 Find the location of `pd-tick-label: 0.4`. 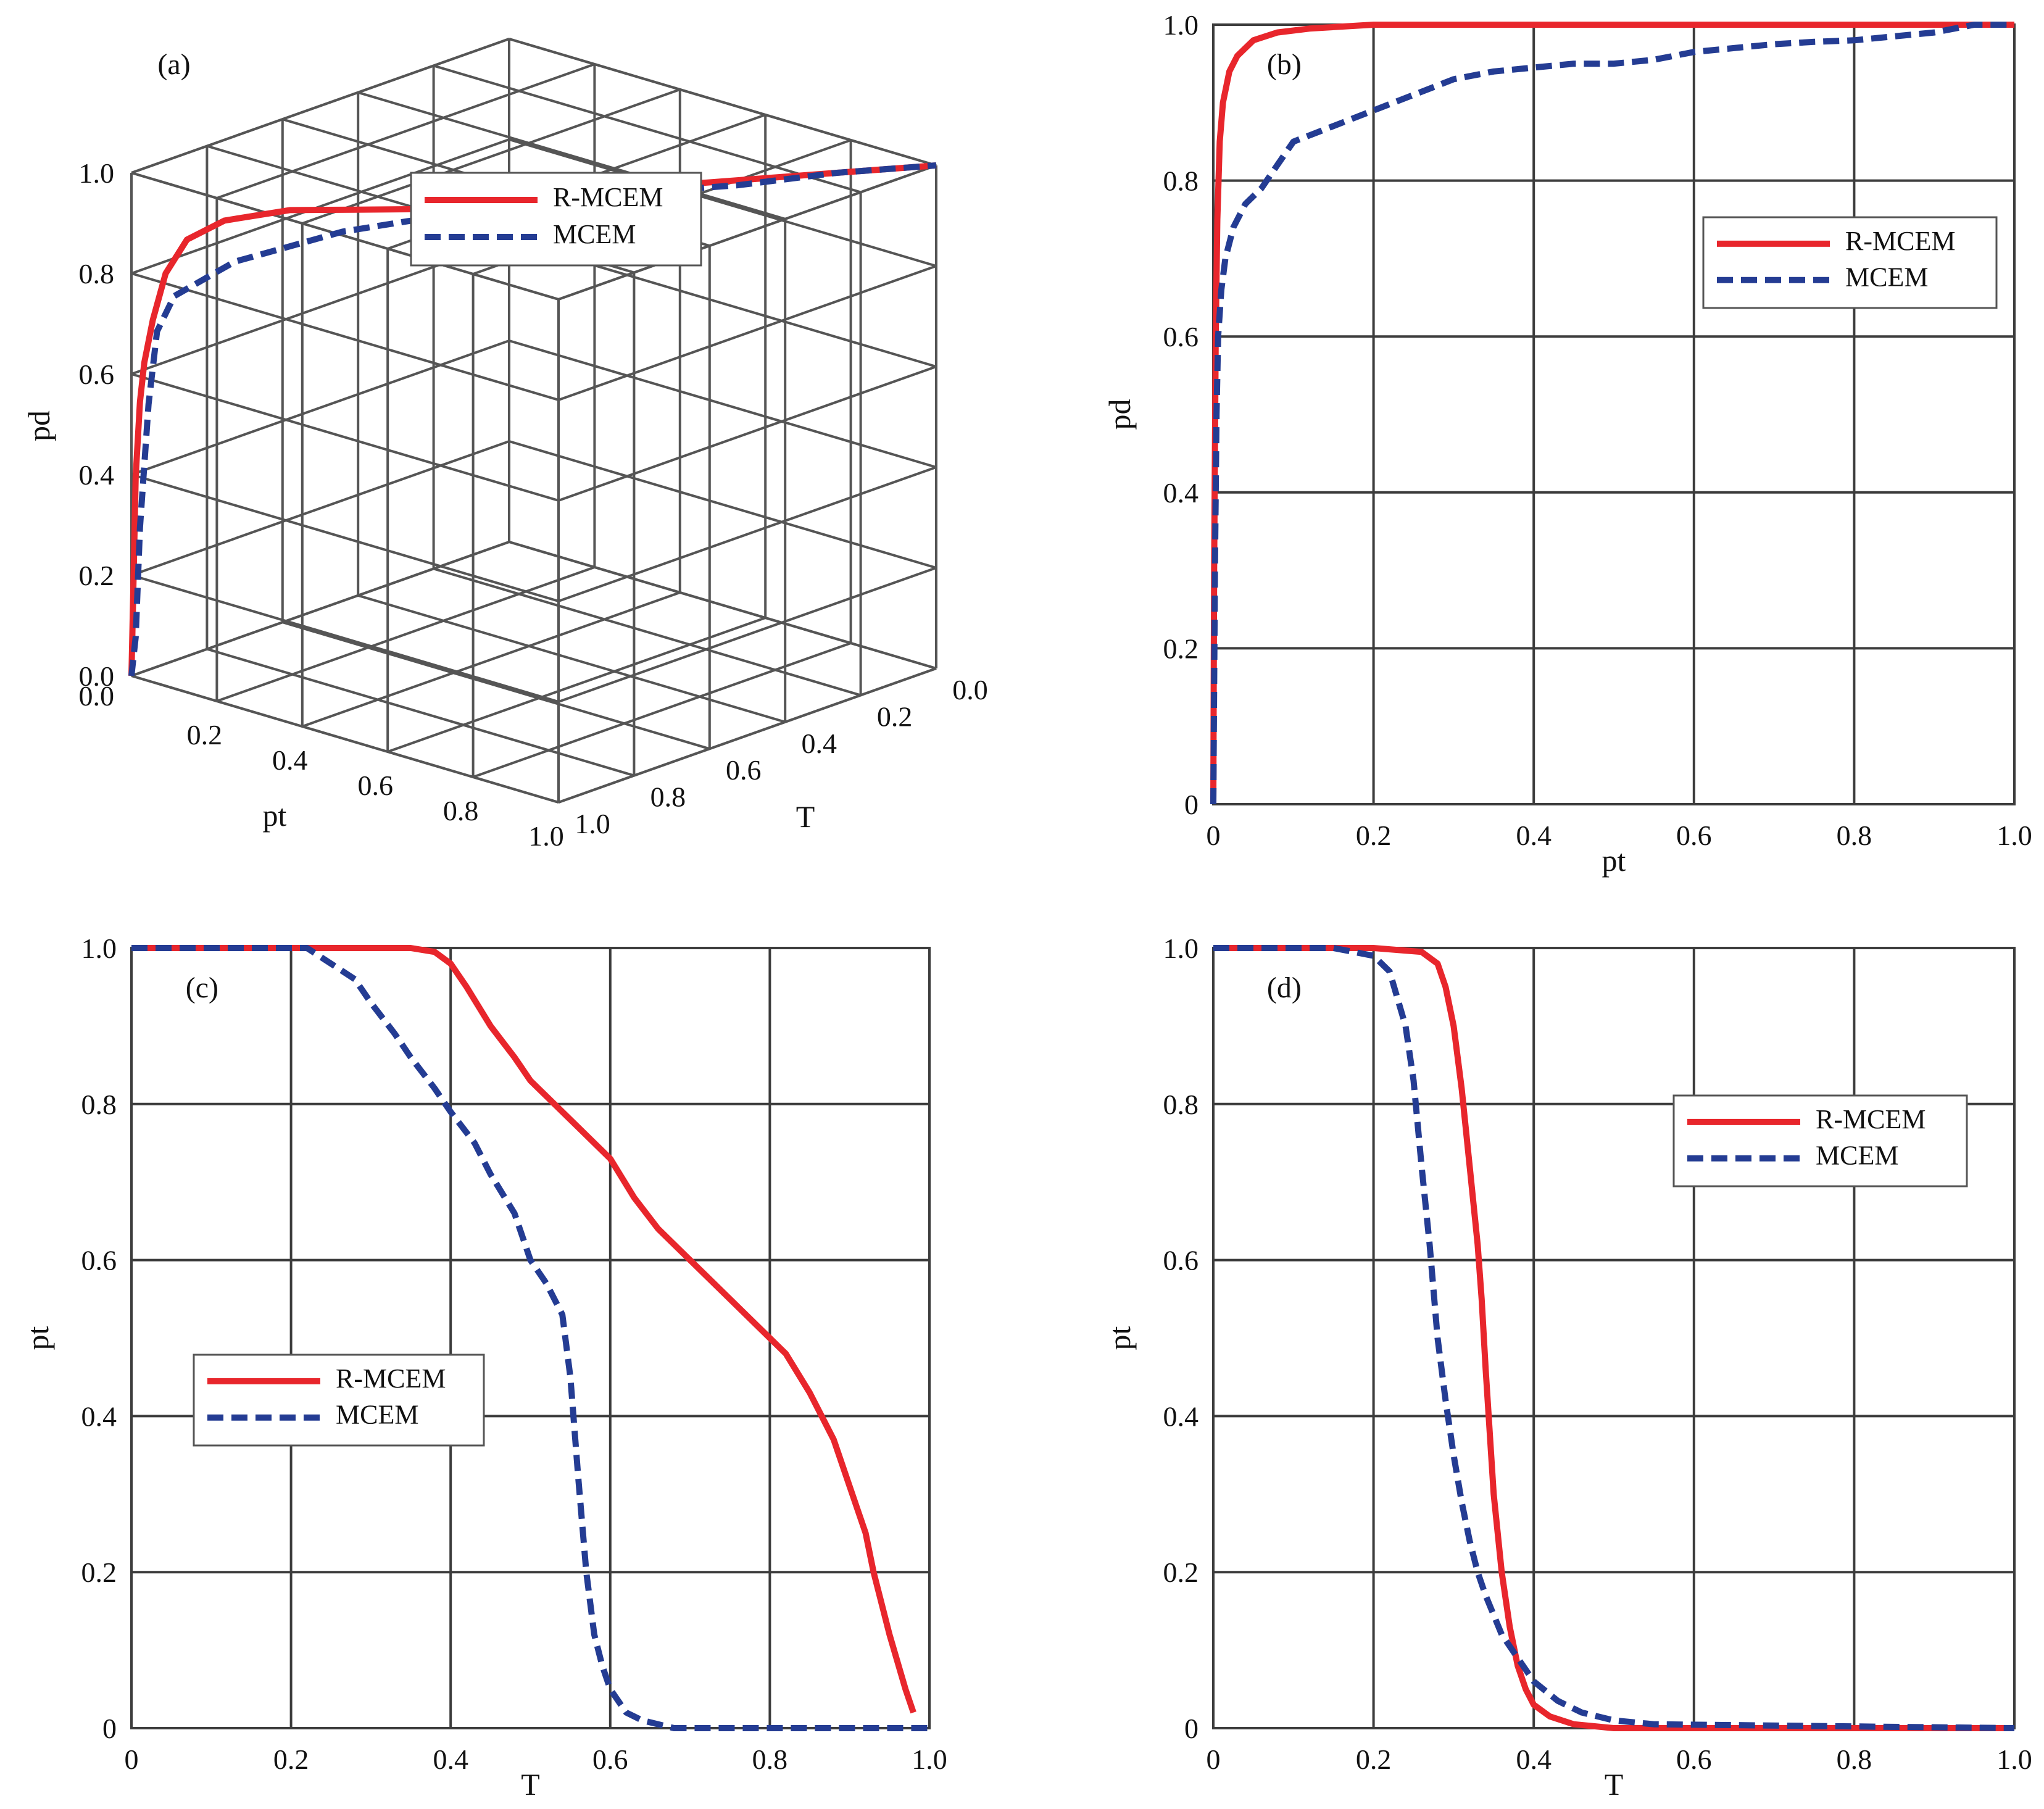

pd-tick-label: 0.4 is located at coordinates (97, 475).